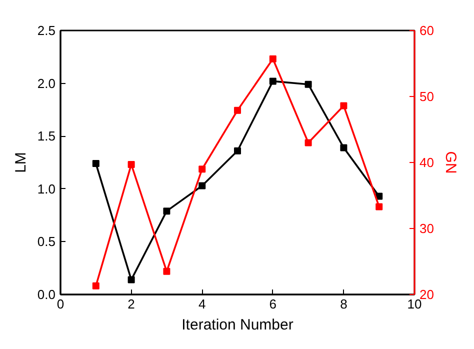 This screenshot has width=474, height=349. Describe the element at coordinates (131, 304) in the screenshot. I see `x-tick-label: 2` at that location.